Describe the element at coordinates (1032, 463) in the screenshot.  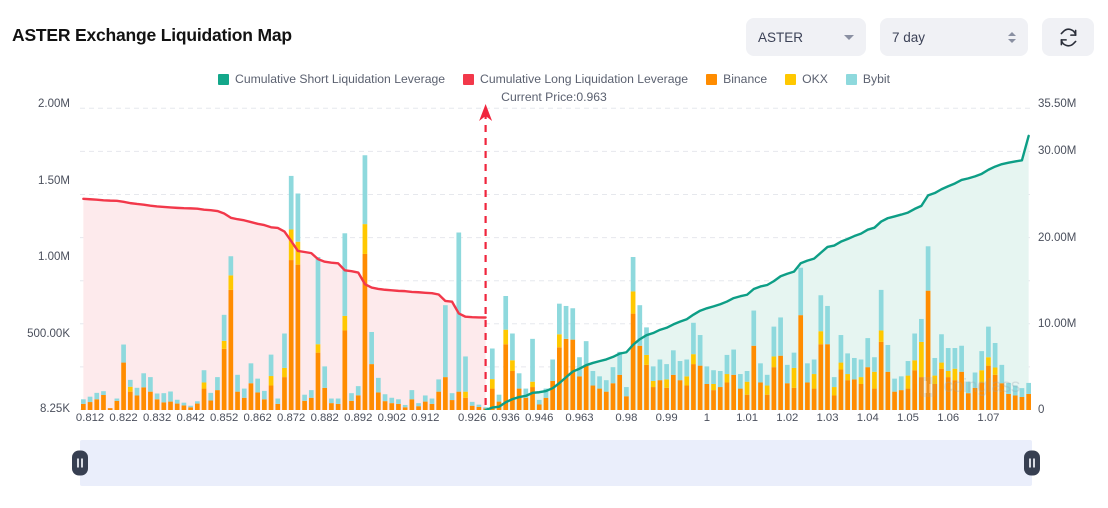
I see `slider-handle-right` at that location.